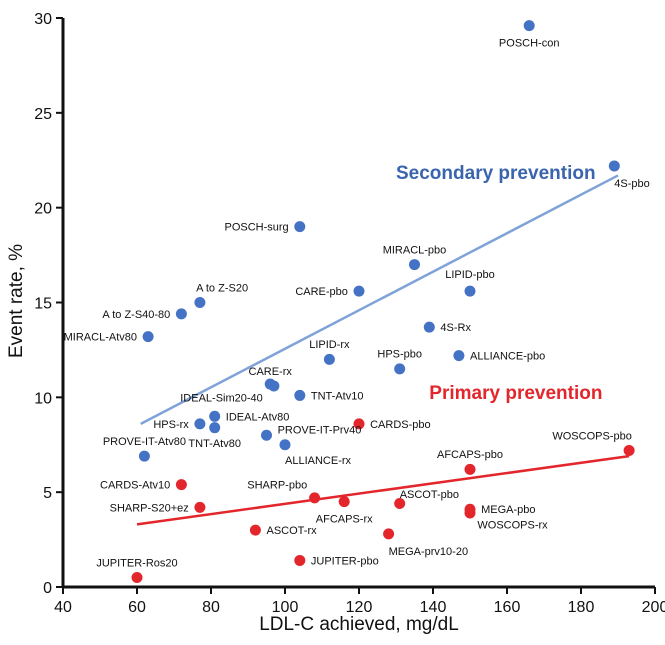  I want to click on point-label: HPS-pbo, so click(399, 355).